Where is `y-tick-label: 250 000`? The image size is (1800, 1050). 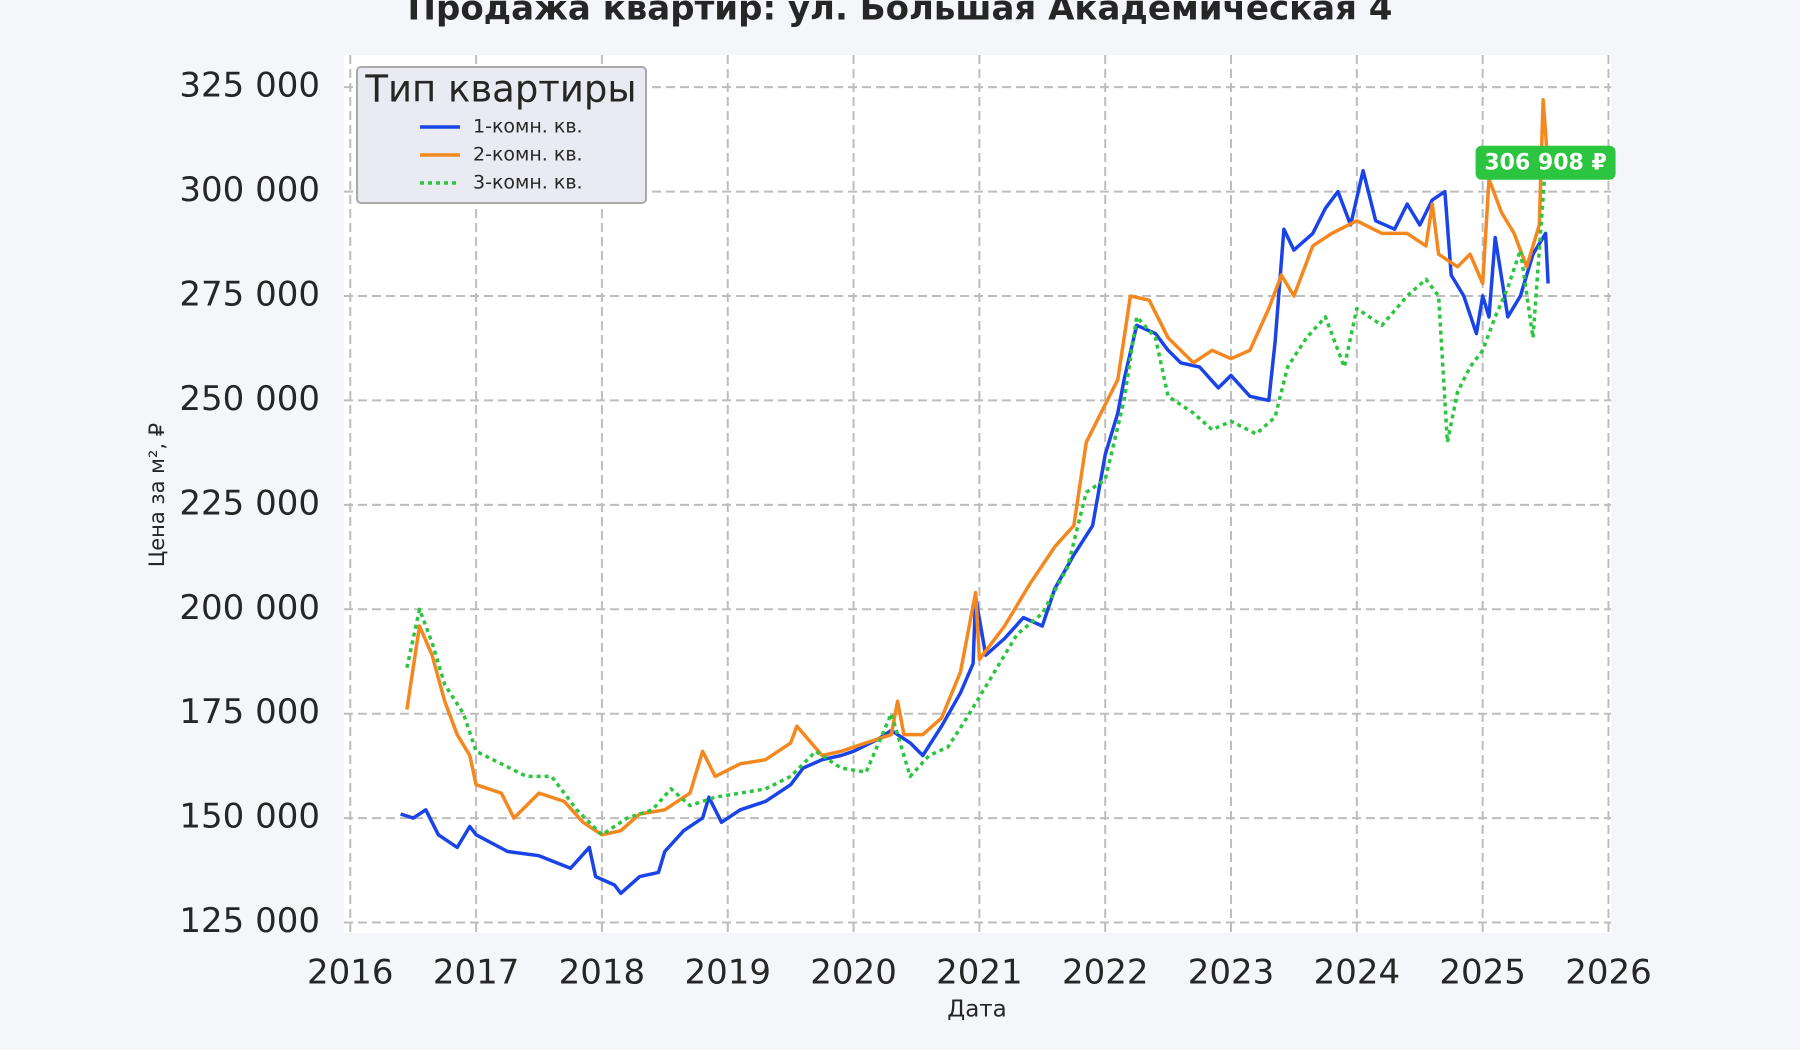 y-tick-label: 250 000 is located at coordinates (249, 399).